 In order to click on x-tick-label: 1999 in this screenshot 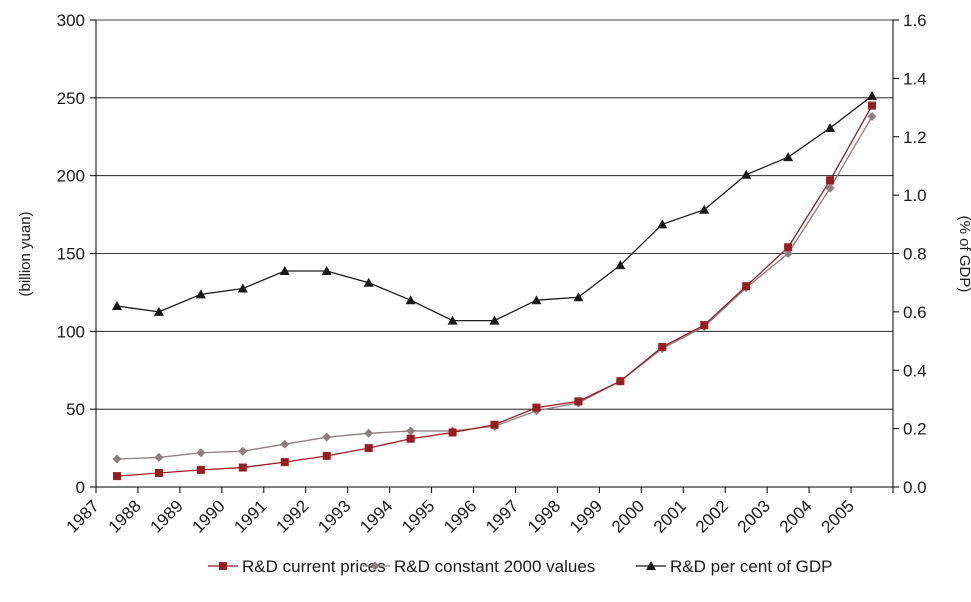, I will do `click(586, 516)`.